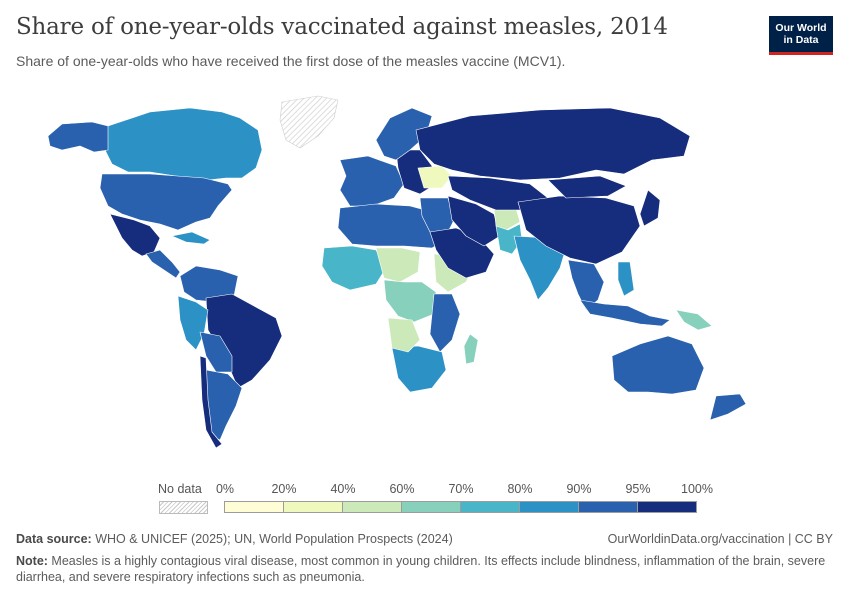 The height and width of the screenshot is (600, 850). Describe the element at coordinates (398, 265) in the screenshot. I see `country-region-sahel` at that location.